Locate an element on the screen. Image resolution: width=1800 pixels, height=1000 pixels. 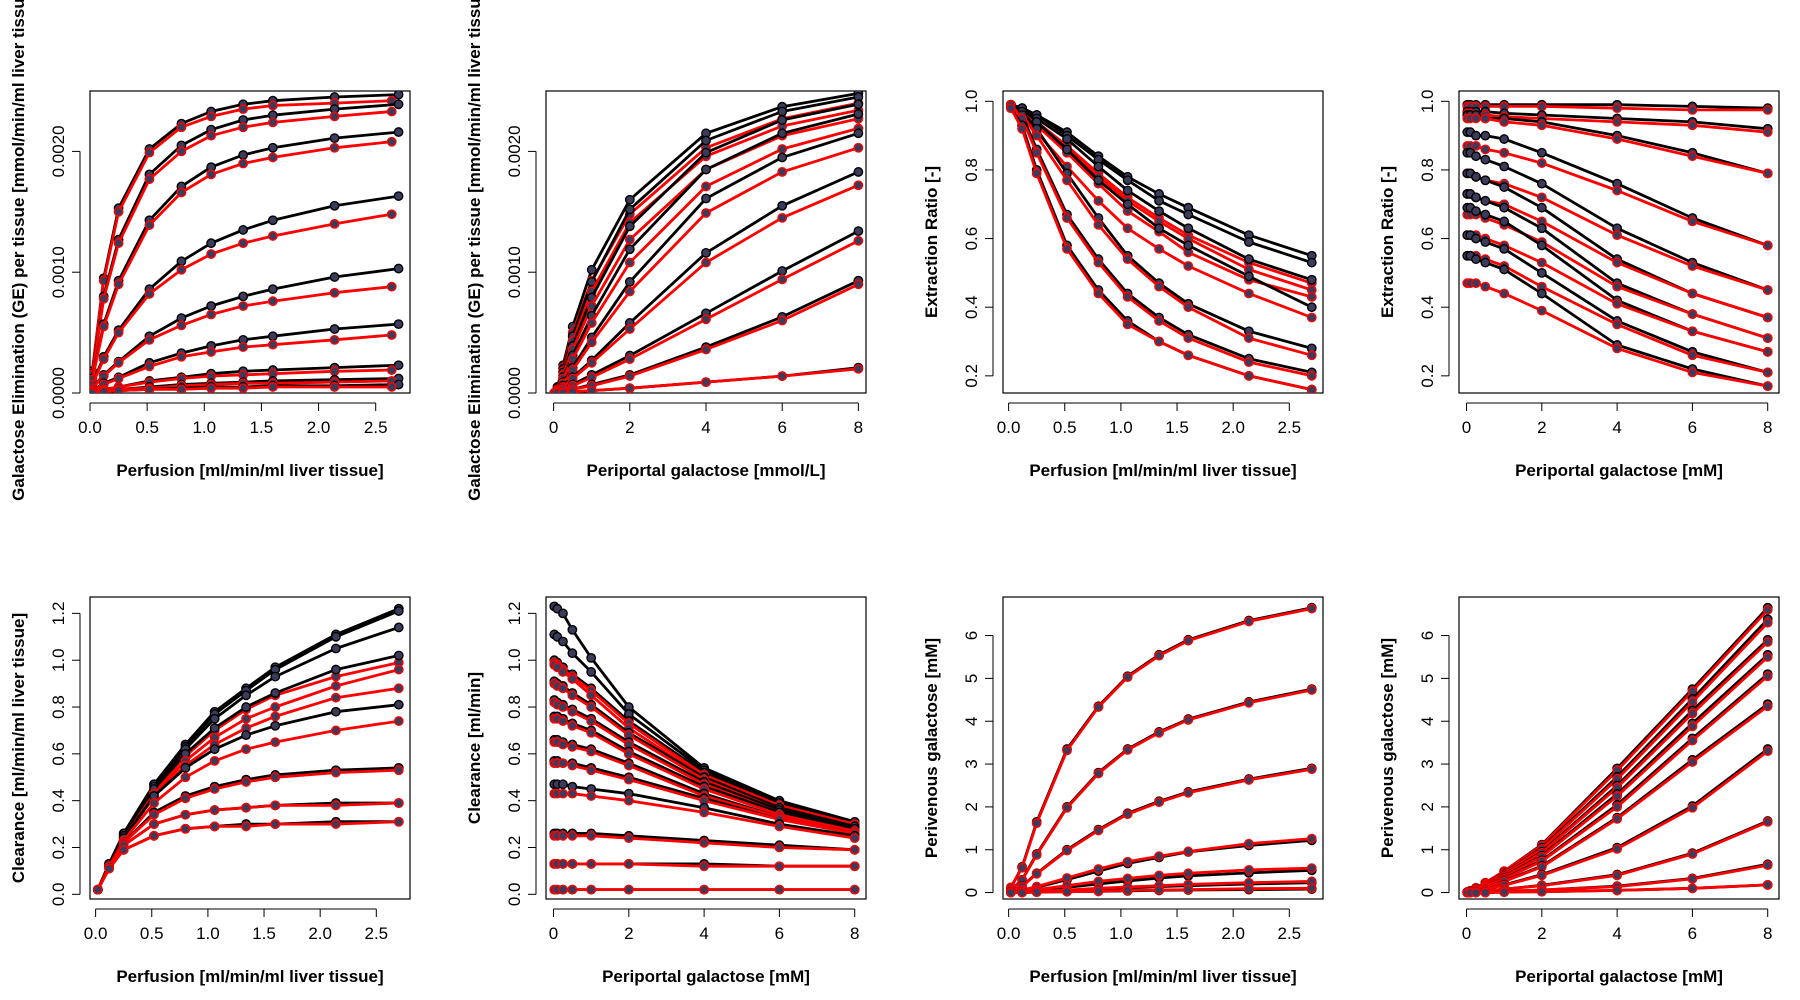
y-tick-label: 6 is located at coordinates (1427, 635).